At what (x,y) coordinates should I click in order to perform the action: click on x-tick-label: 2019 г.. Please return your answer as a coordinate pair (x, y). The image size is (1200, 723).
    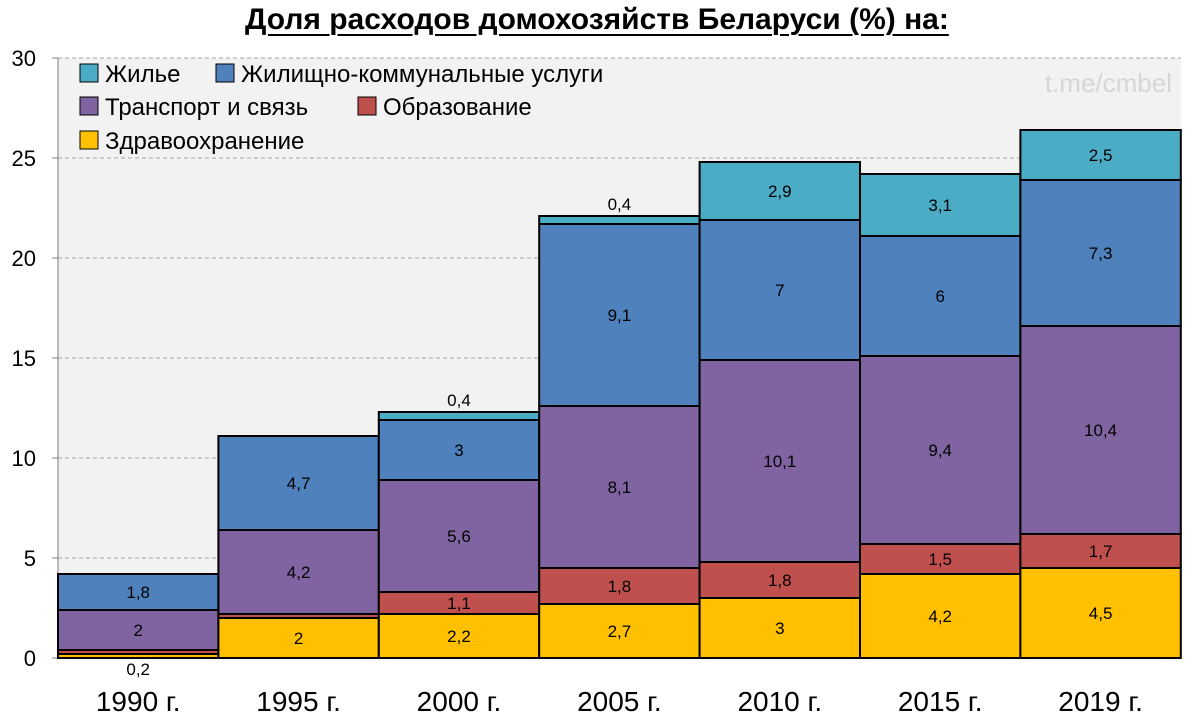
    Looking at the image, I should click on (1100, 701).